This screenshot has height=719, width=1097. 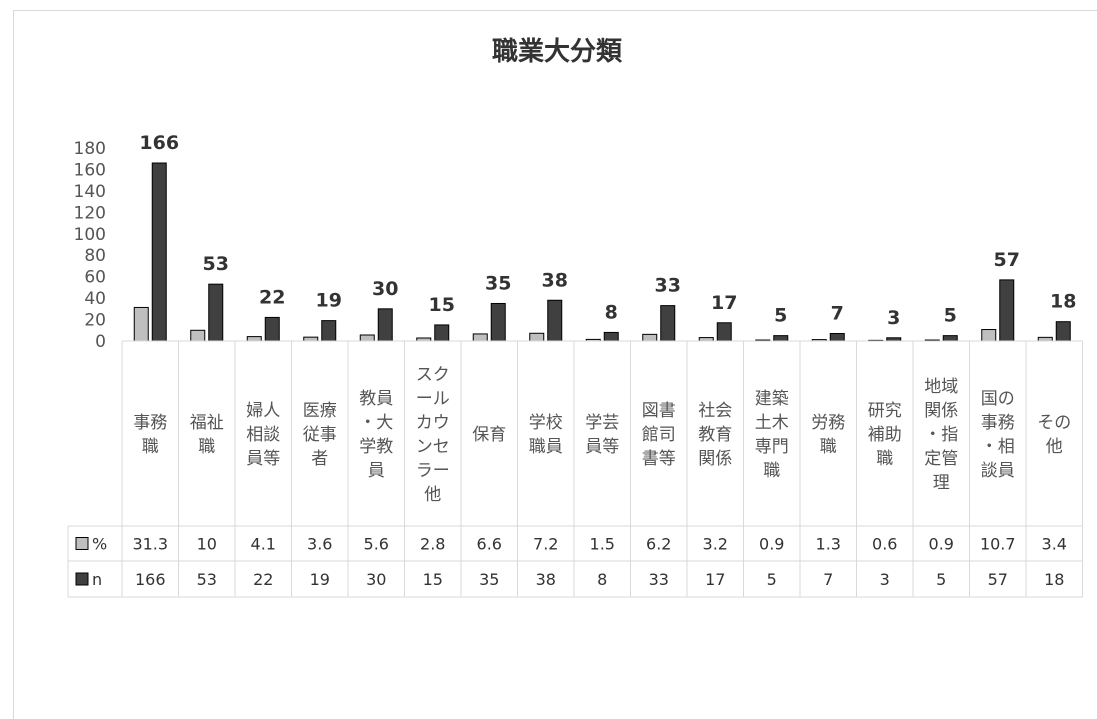 What do you see at coordinates (658, 544) in the screenshot?
I see `table-cell: 6.2` at bounding box center [658, 544].